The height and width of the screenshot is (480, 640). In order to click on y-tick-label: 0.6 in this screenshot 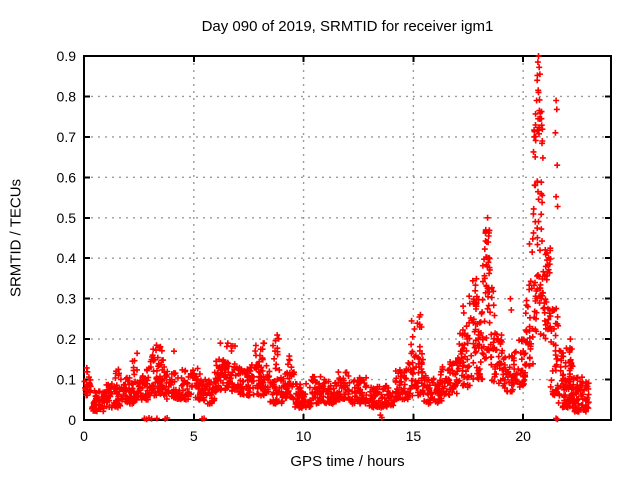, I will do `click(67, 177)`.